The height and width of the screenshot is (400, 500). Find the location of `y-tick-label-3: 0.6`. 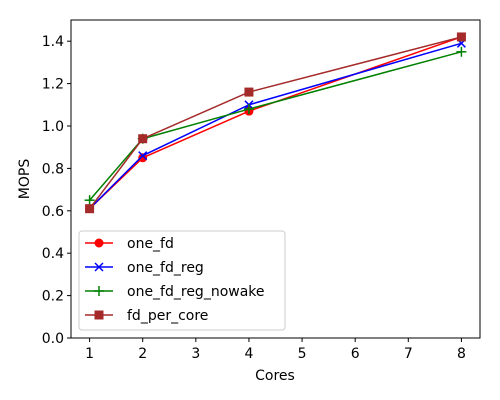

y-tick-label-3: 0.6 is located at coordinates (53, 212).